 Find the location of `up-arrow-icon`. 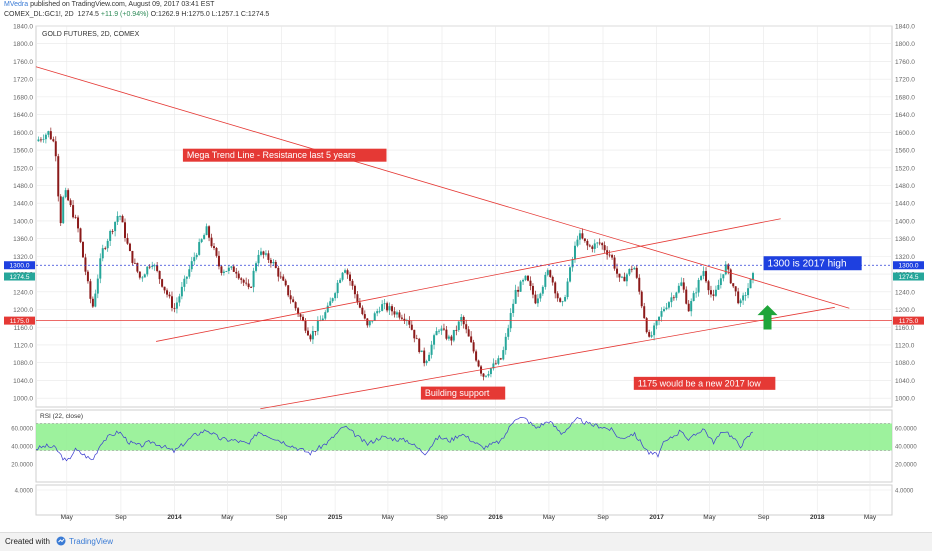

up-arrow-icon is located at coordinates (767, 317).